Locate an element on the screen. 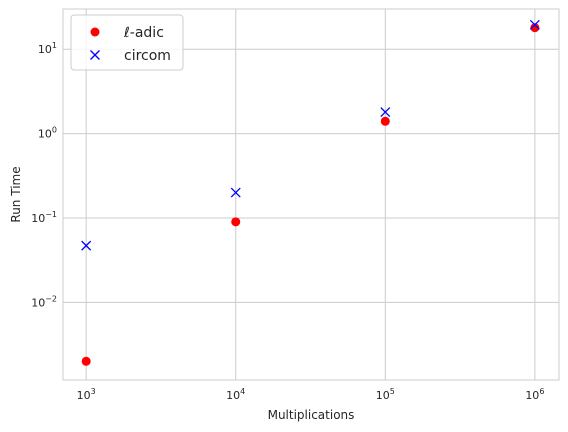  y-tick-label: 10¹ is located at coordinates (47, 48).